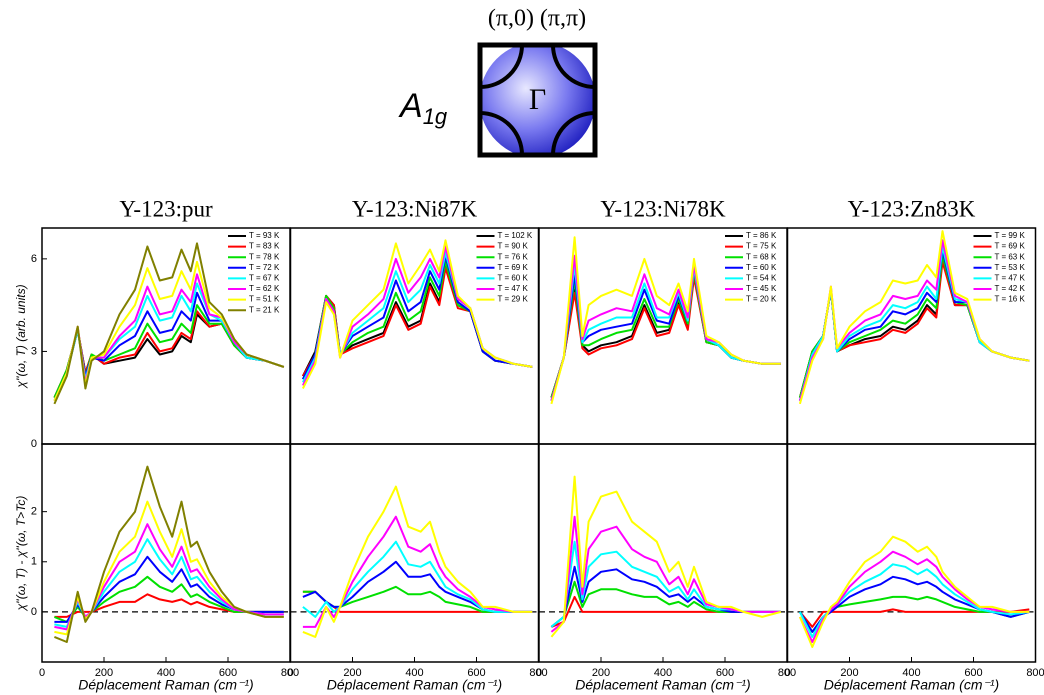 This screenshot has width=1044, height=695. What do you see at coordinates (537, 19) in the screenshot?
I see `corner-labels: (π,0) (π,π)` at bounding box center [537, 19].